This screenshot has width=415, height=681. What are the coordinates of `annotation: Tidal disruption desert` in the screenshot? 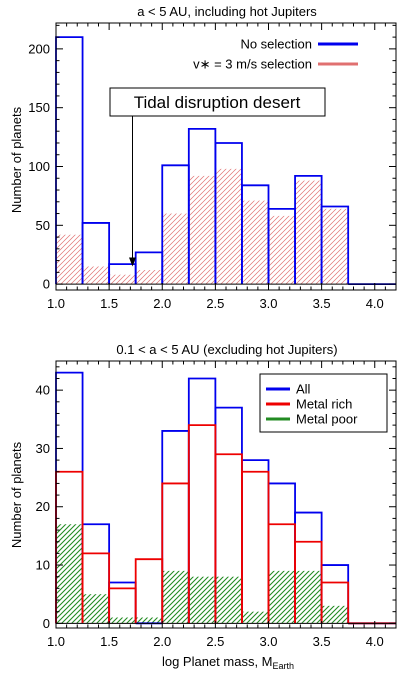 It's located at (217, 177).